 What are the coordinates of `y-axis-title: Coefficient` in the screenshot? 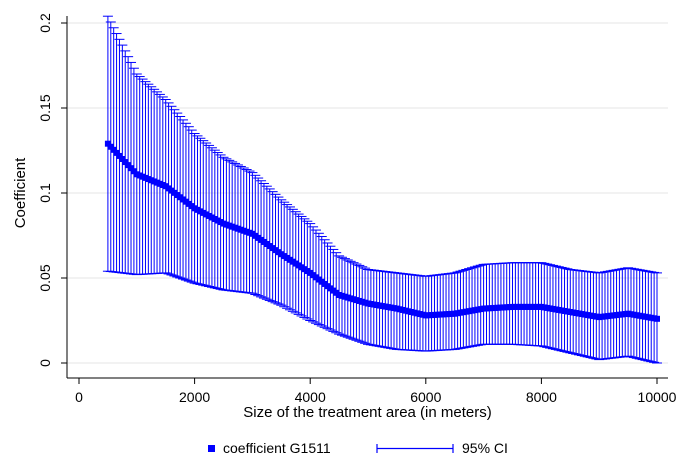 It's located at (20, 192).